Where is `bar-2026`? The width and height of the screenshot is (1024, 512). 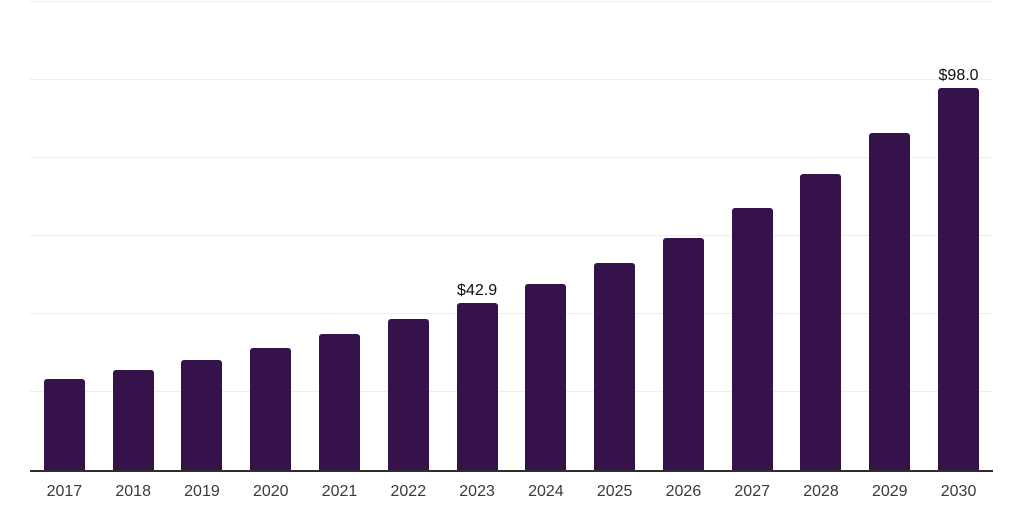 bar-2026 is located at coordinates (683, 353).